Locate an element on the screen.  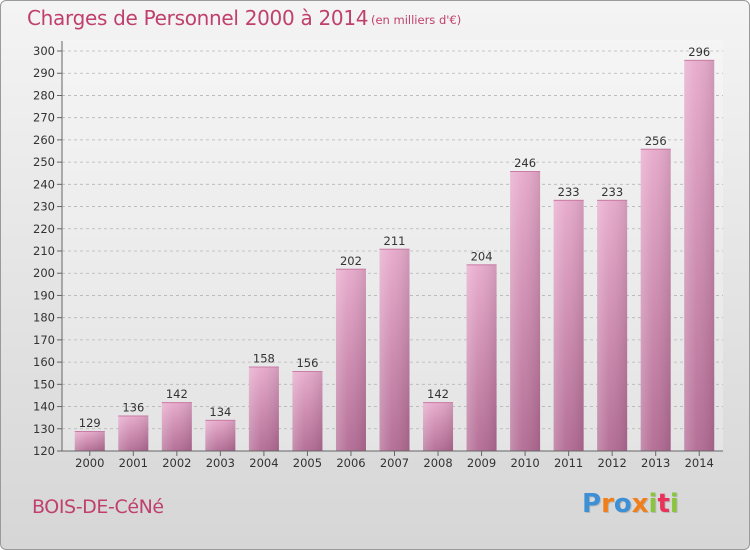
y-tick-label: 220 is located at coordinates (44, 229).